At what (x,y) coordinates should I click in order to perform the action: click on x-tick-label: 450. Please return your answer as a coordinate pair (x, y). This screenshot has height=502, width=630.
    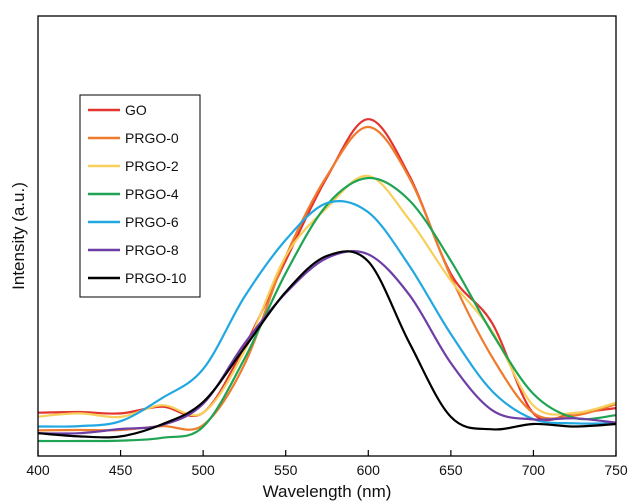
    Looking at the image, I should click on (121, 470).